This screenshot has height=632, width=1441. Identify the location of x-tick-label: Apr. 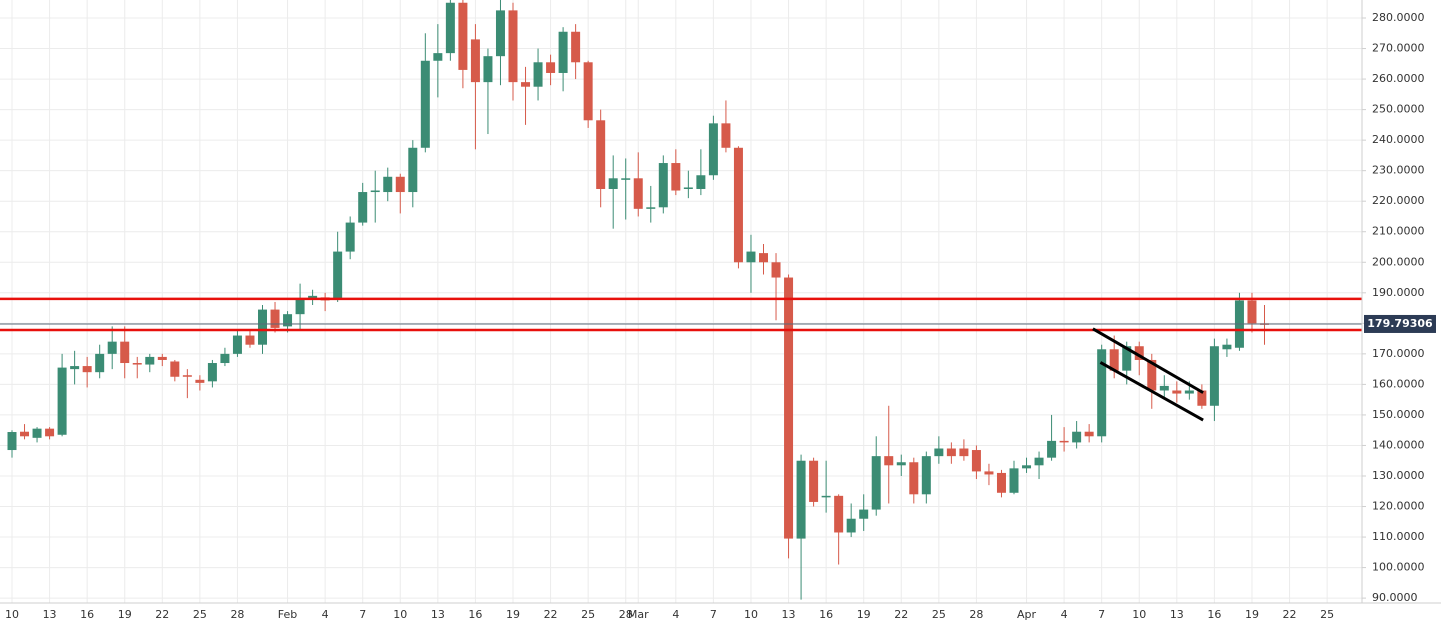
(1027, 614).